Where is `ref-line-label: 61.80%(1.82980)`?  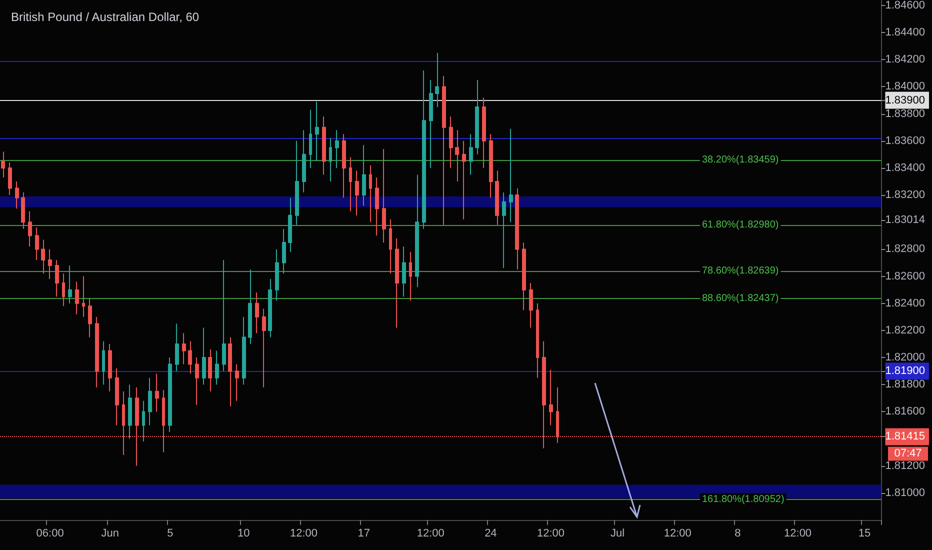
ref-line-label: 61.80%(1.82980) is located at coordinates (740, 224).